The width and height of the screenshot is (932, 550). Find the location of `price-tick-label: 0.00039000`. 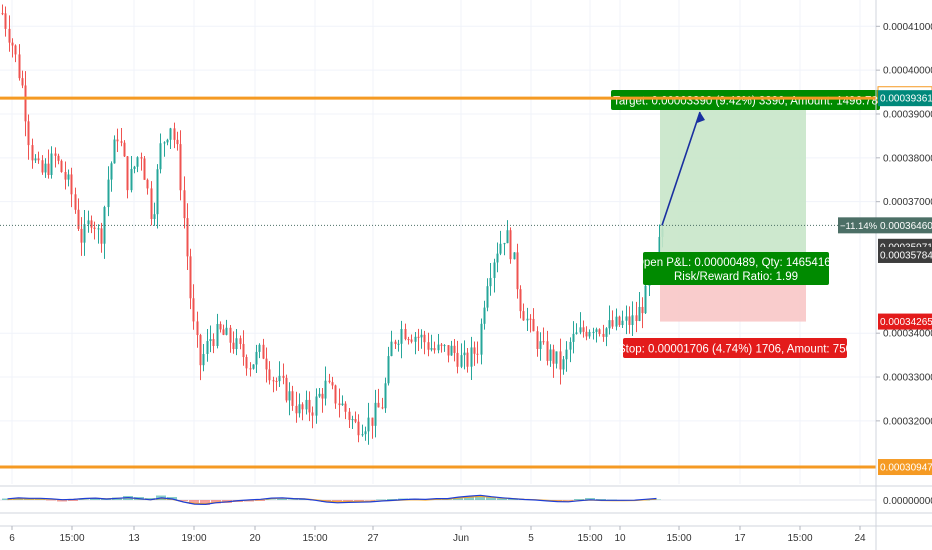

price-tick-label: 0.00039000 is located at coordinates (907, 114).